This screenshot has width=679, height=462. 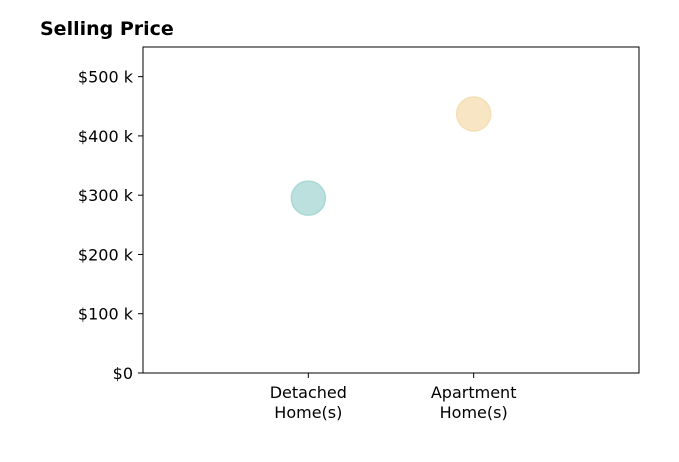 I want to click on y-tick-label: $400 k, so click(x=106, y=136).